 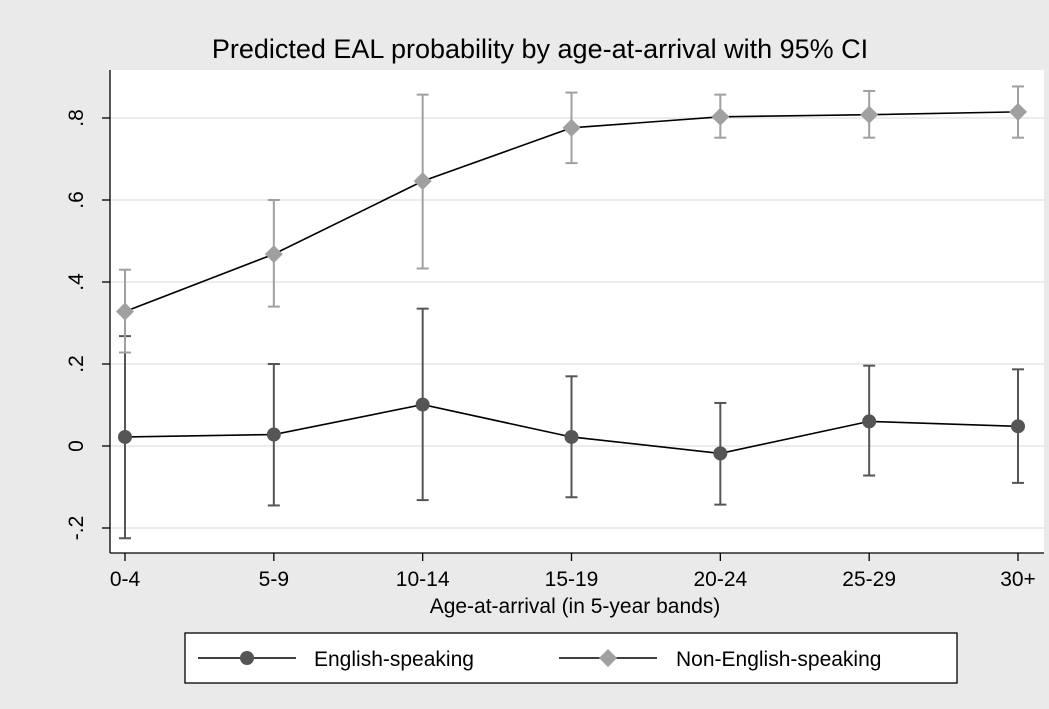 I want to click on x-tick-label: 0-4, so click(x=125, y=579).